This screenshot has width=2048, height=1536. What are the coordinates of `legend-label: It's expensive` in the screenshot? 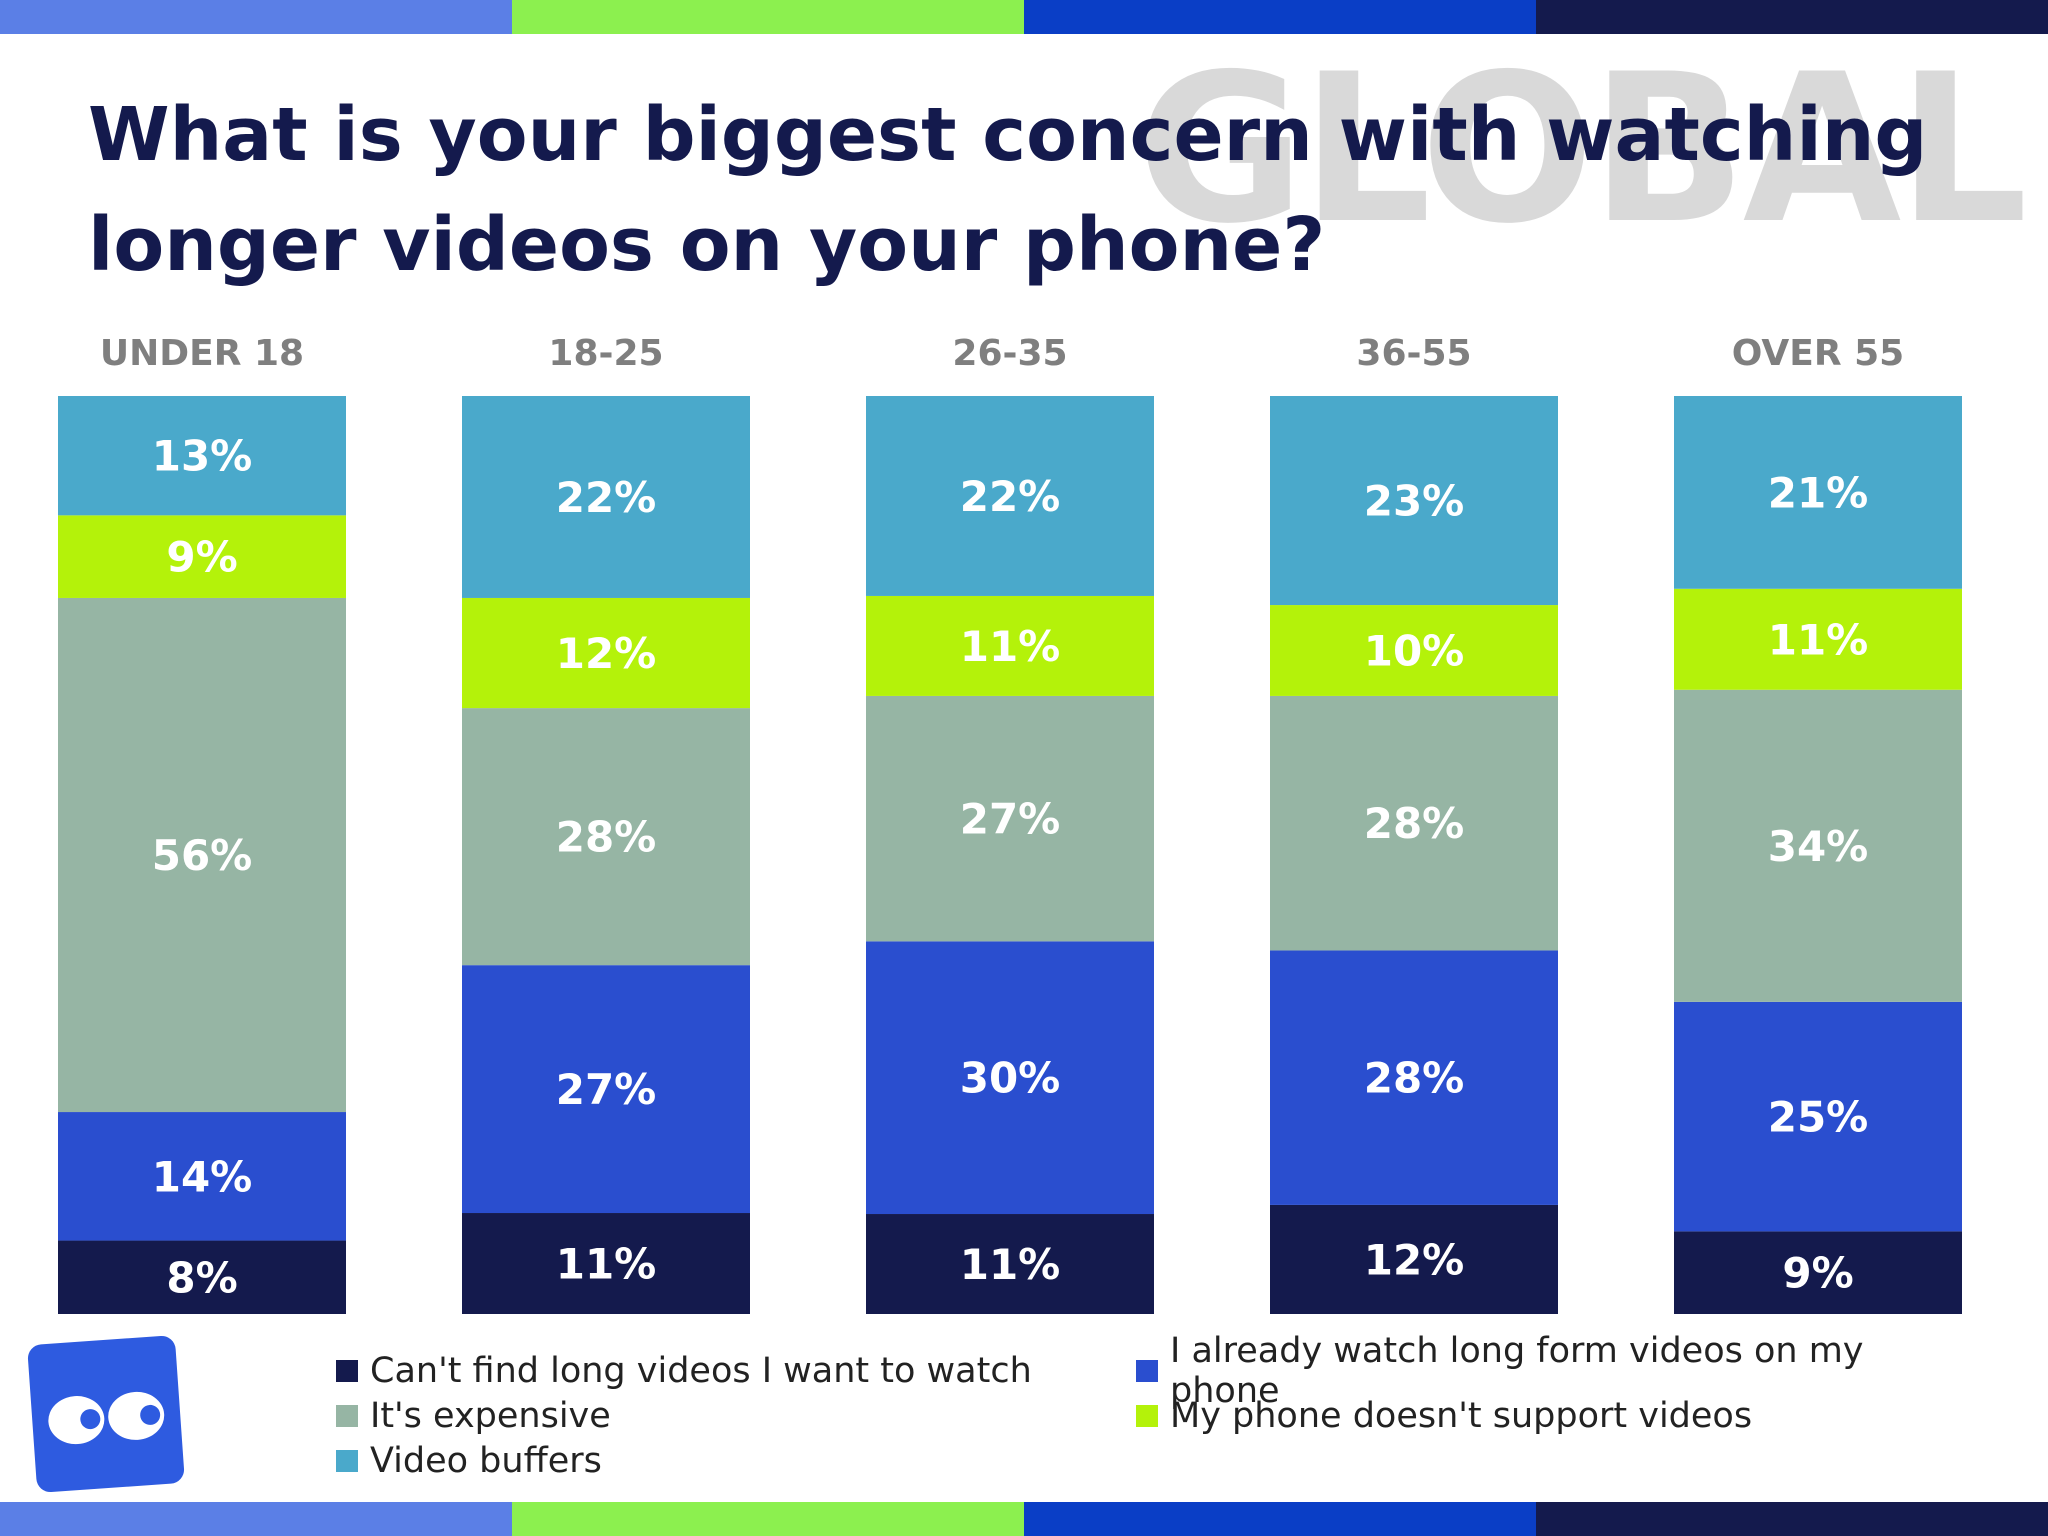 It's located at (490, 1415).